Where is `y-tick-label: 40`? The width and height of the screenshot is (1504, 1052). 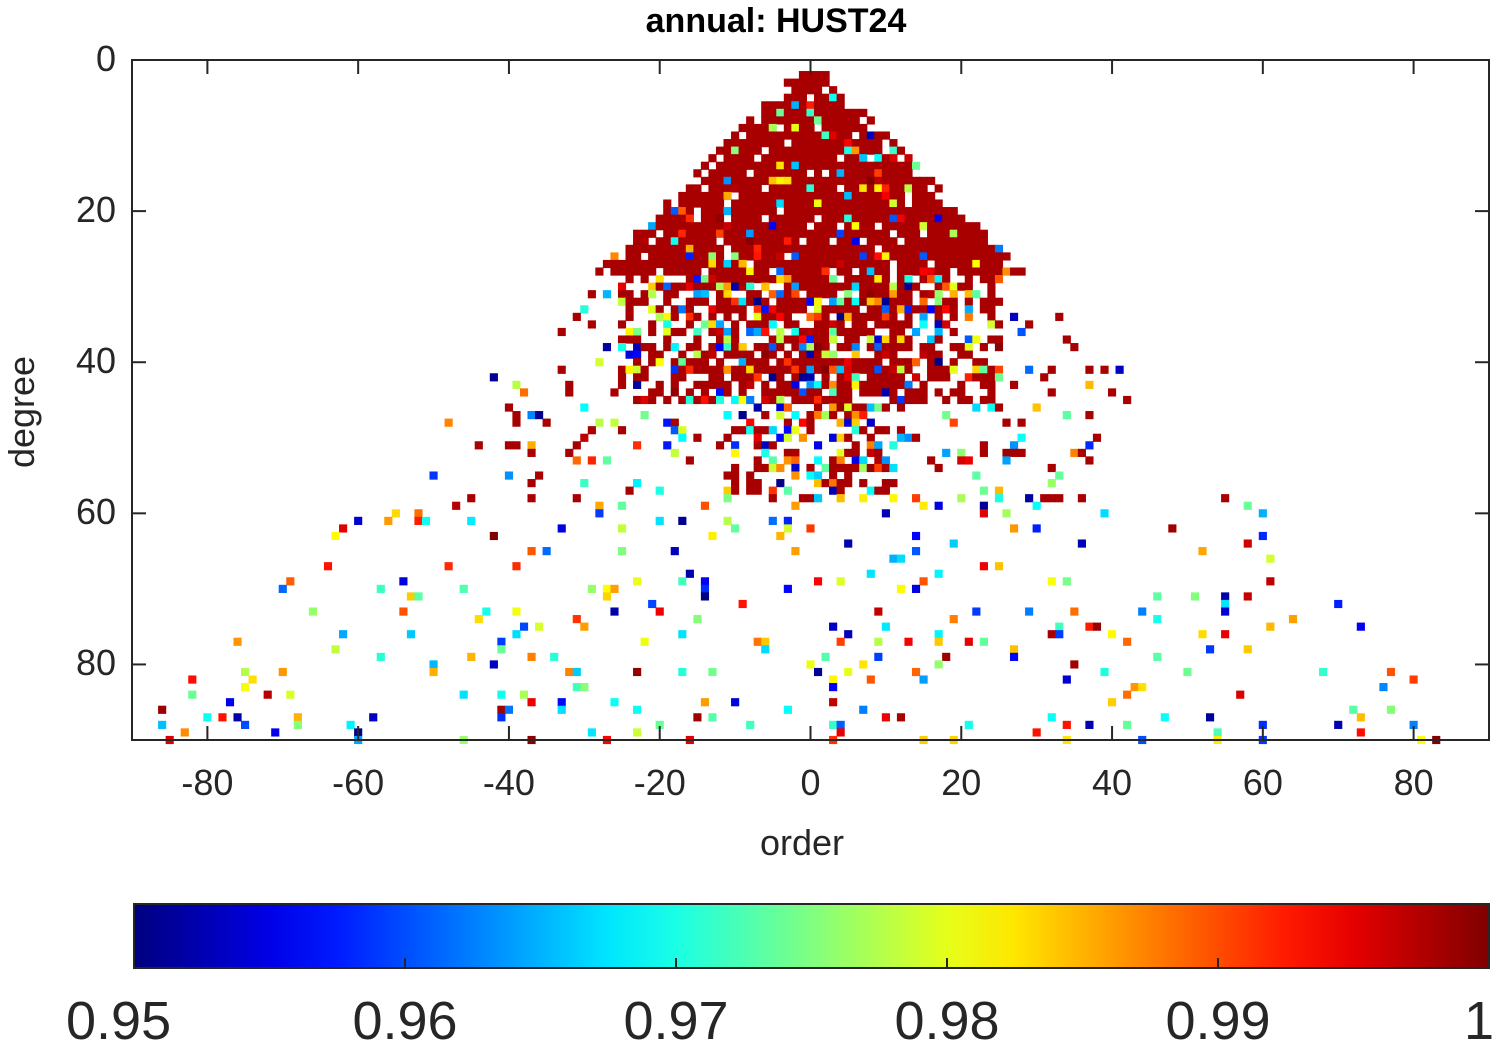
y-tick-label: 40 is located at coordinates (95, 361).